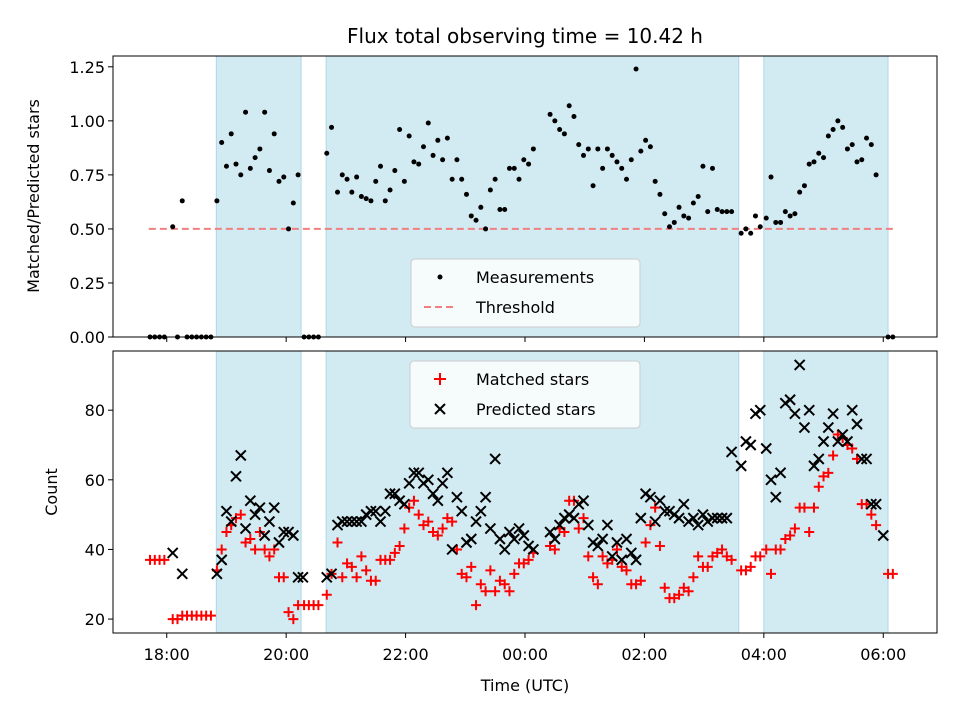 This screenshot has height=720, width=960. I want to click on x-tick-label: 18:00, so click(167, 654).